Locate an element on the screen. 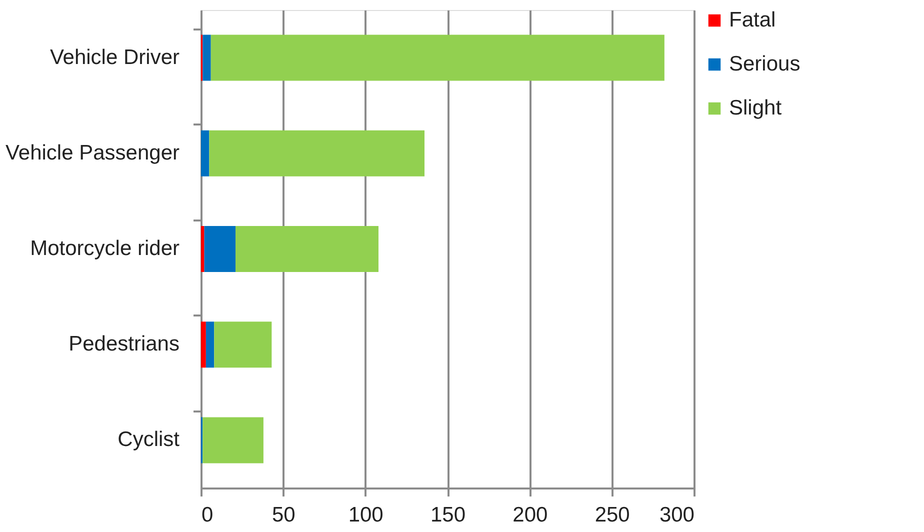  y-tick-label: Vehicle Driver is located at coordinates (115, 57).